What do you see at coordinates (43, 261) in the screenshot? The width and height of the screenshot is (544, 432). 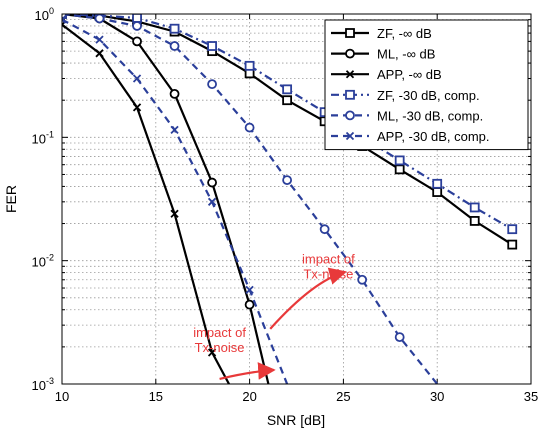 I see `y-tick-label: 10⁻²` at bounding box center [43, 261].